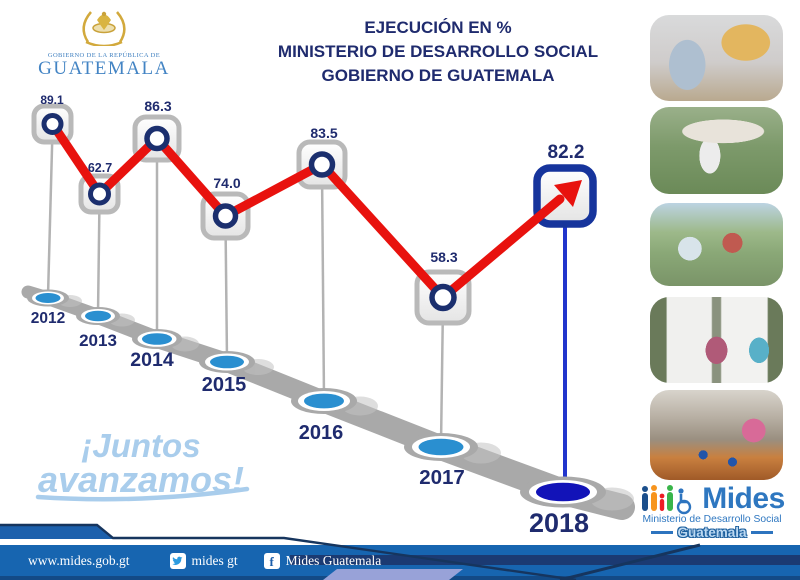  Describe the element at coordinates (52, 100) in the screenshot. I see `value-2012: 89.1` at that location.